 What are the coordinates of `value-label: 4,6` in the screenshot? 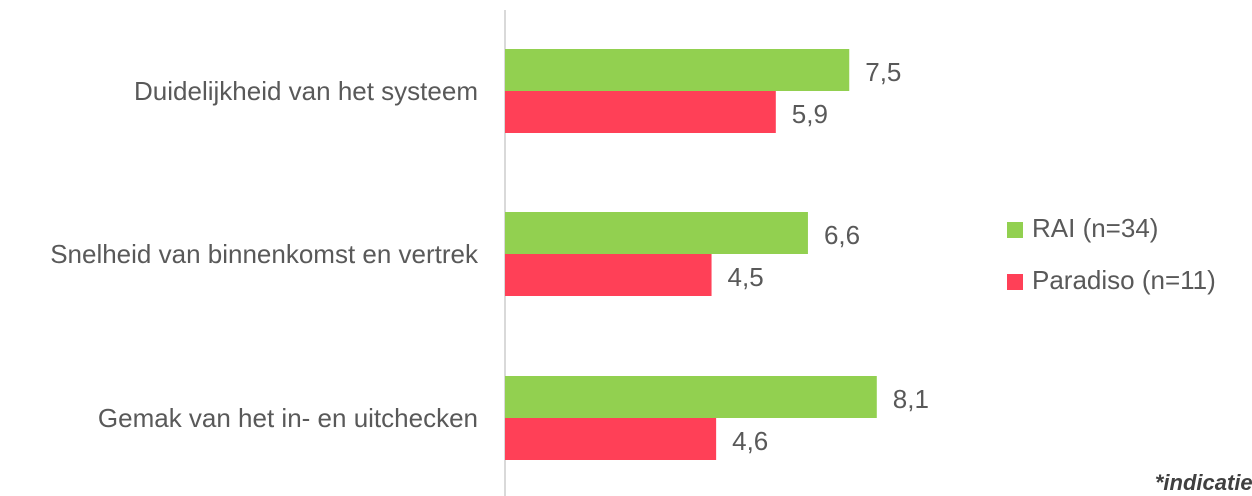 It's located at (750, 441).